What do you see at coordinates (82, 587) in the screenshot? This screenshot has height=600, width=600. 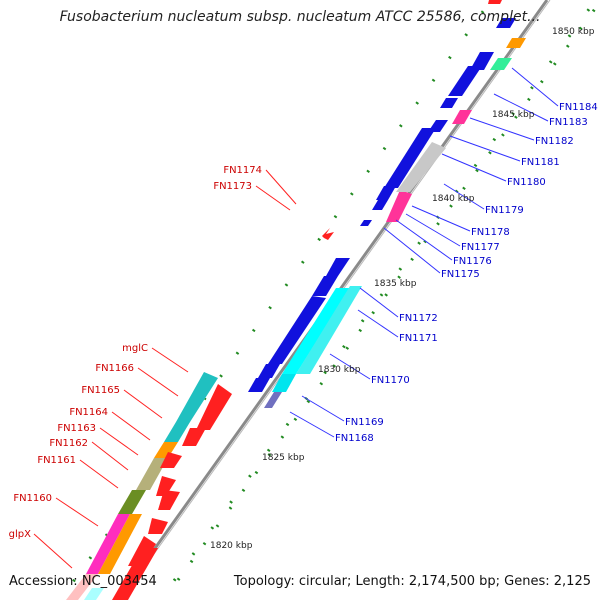 I see `gene-glpX` at bounding box center [82, 587].